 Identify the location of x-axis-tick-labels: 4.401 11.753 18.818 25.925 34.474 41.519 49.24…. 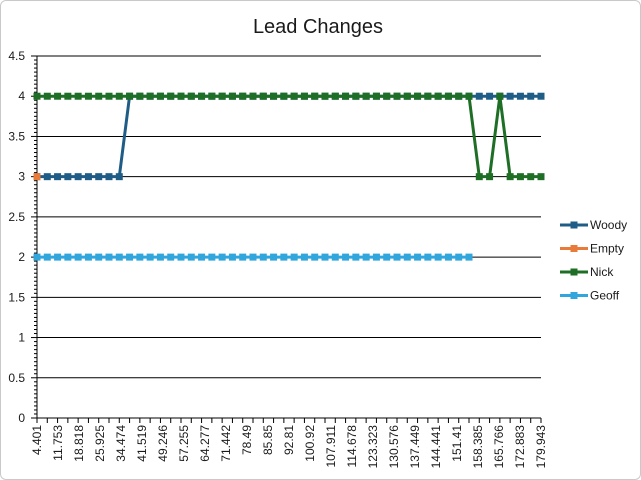
(289, 447).